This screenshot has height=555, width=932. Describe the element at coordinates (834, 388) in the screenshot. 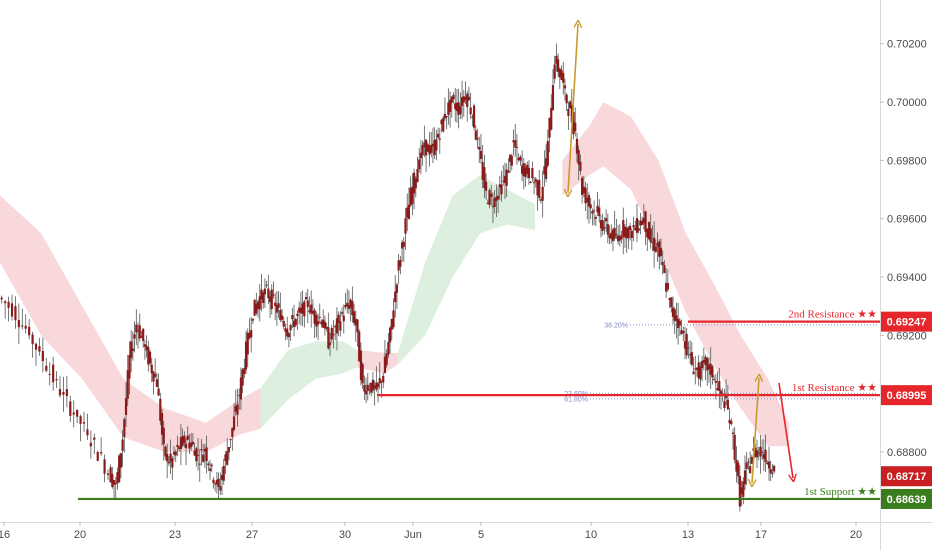

I see `level-label: 1st Resistance ★★` at that location.